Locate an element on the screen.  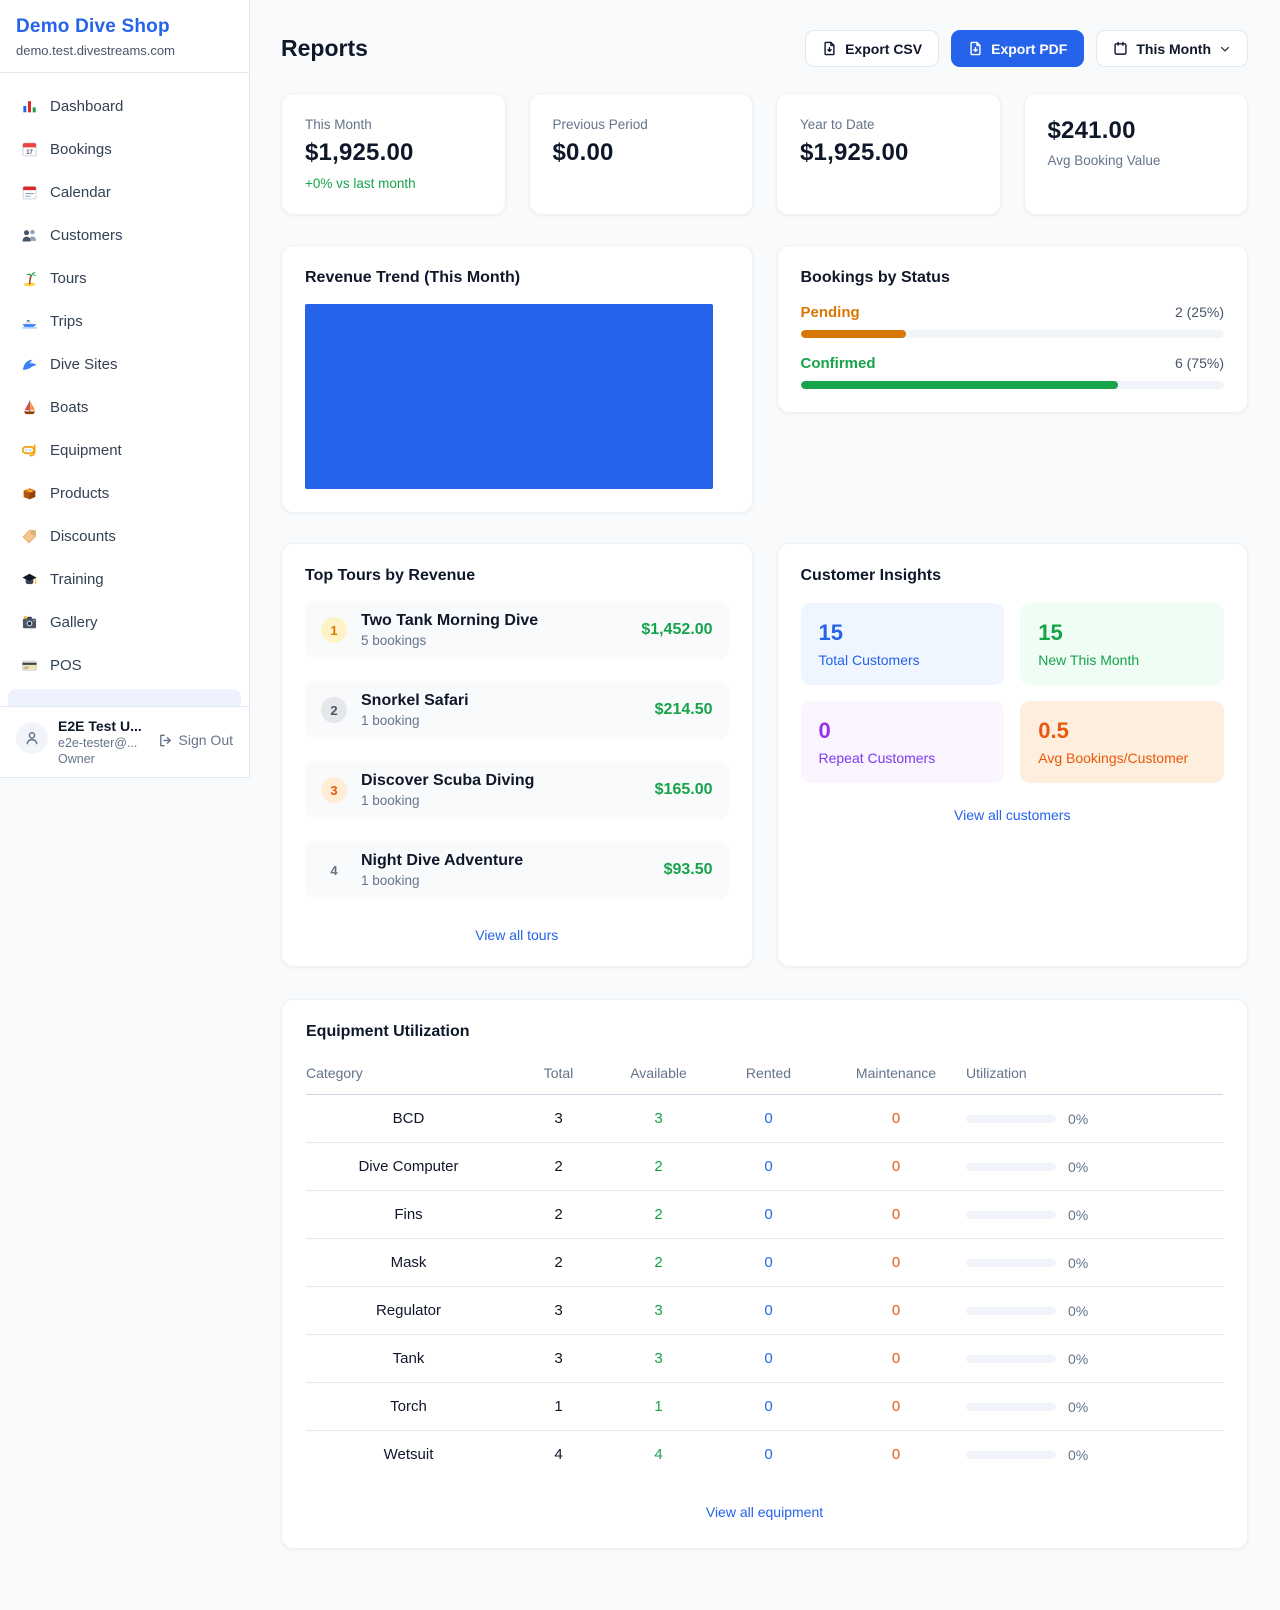
tour-bookings: 5 bookings is located at coordinates (394, 640).